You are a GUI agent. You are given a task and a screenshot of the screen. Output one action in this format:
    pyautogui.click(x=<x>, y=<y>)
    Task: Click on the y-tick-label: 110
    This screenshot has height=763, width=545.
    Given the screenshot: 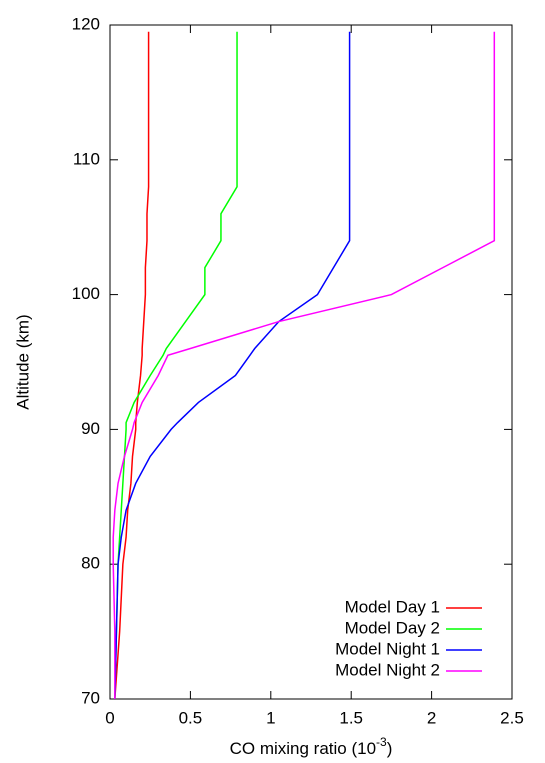 What is the action you would take?
    pyautogui.click(x=86, y=158)
    